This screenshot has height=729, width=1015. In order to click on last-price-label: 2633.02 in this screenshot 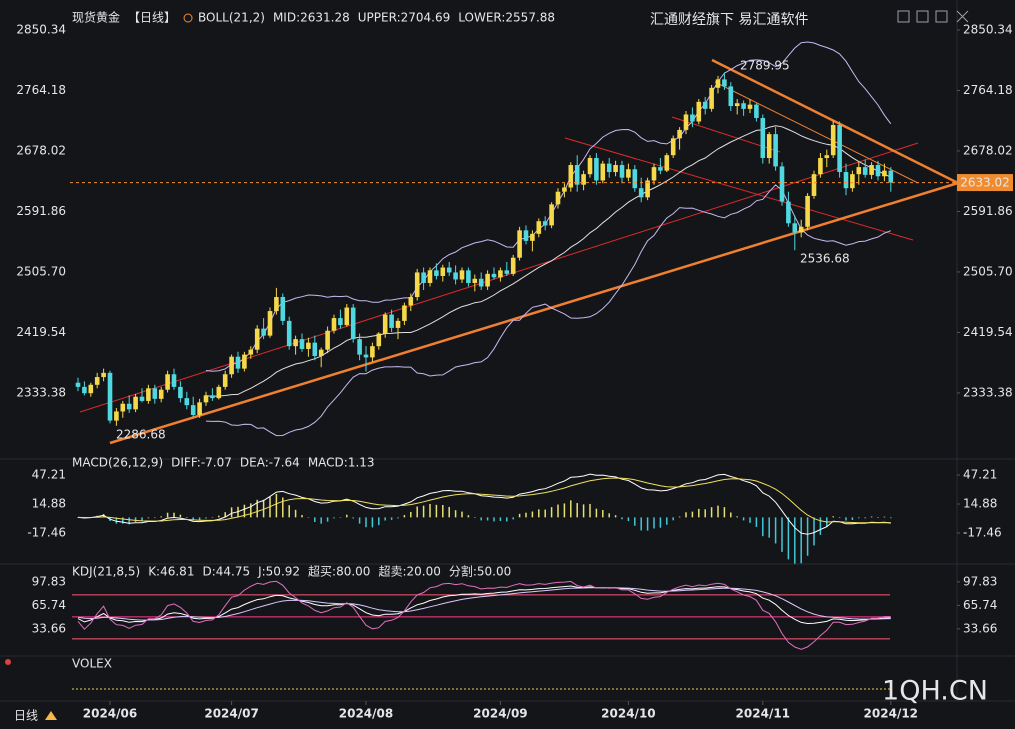, I will do `click(985, 183)`.